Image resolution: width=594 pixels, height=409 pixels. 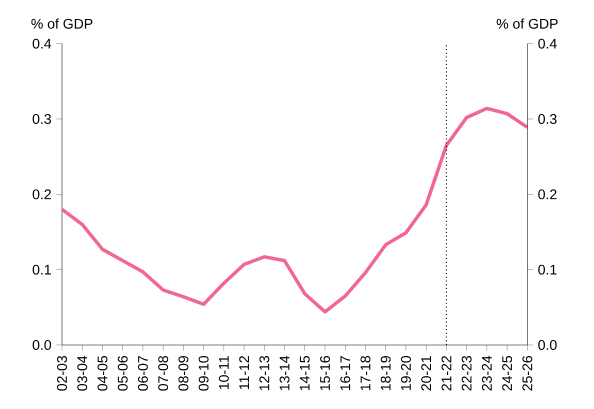 What do you see at coordinates (41, 119) in the screenshot?
I see `y-tick-label: 0.3` at bounding box center [41, 119].